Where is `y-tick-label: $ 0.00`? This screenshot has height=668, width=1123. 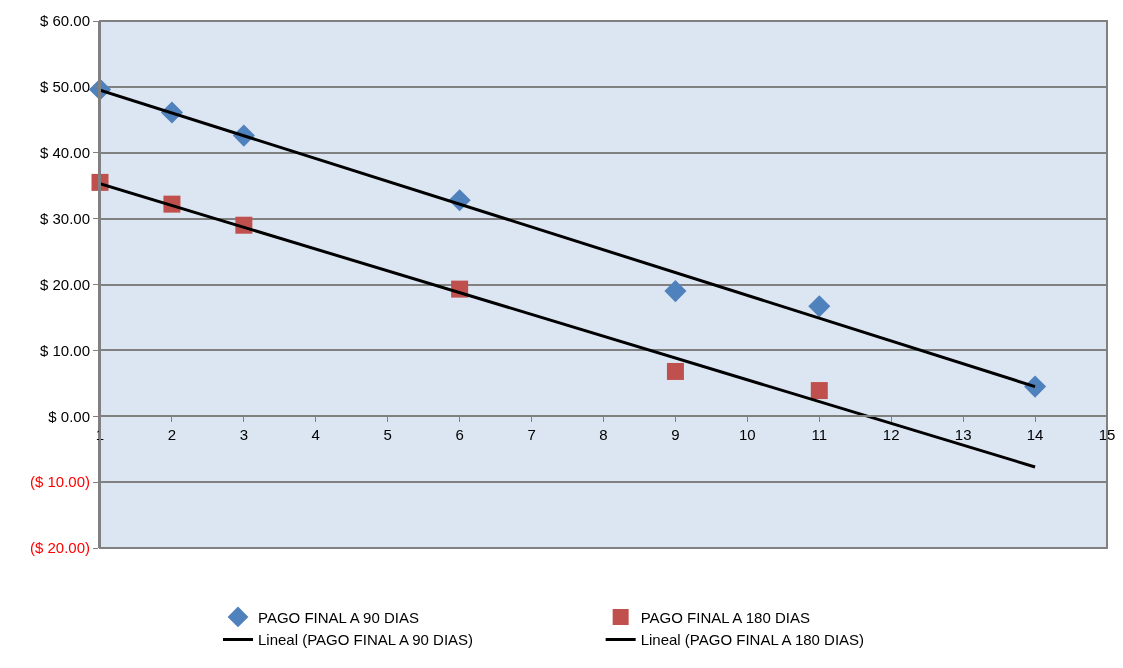 y-tick-label: $ 0.00 is located at coordinates (69, 416).